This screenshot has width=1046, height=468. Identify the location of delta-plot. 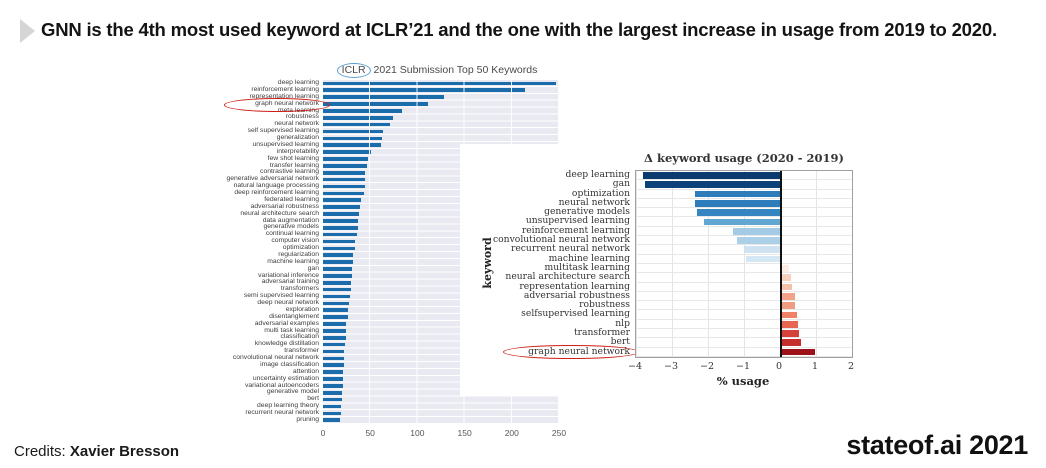
(744, 264).